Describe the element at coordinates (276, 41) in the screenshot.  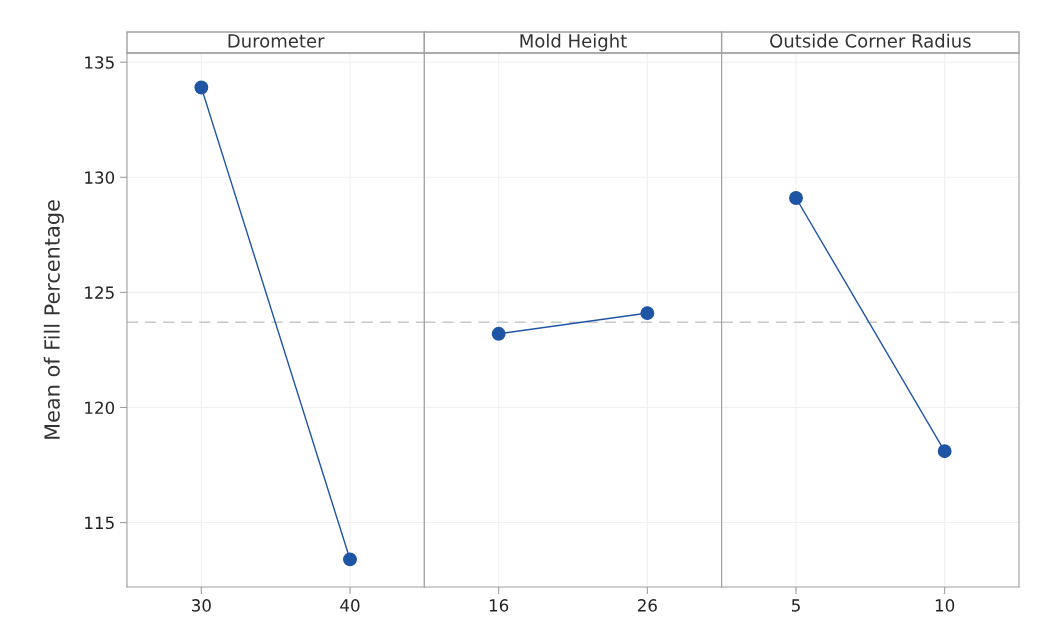
I see `chart-title: Durometer` at that location.